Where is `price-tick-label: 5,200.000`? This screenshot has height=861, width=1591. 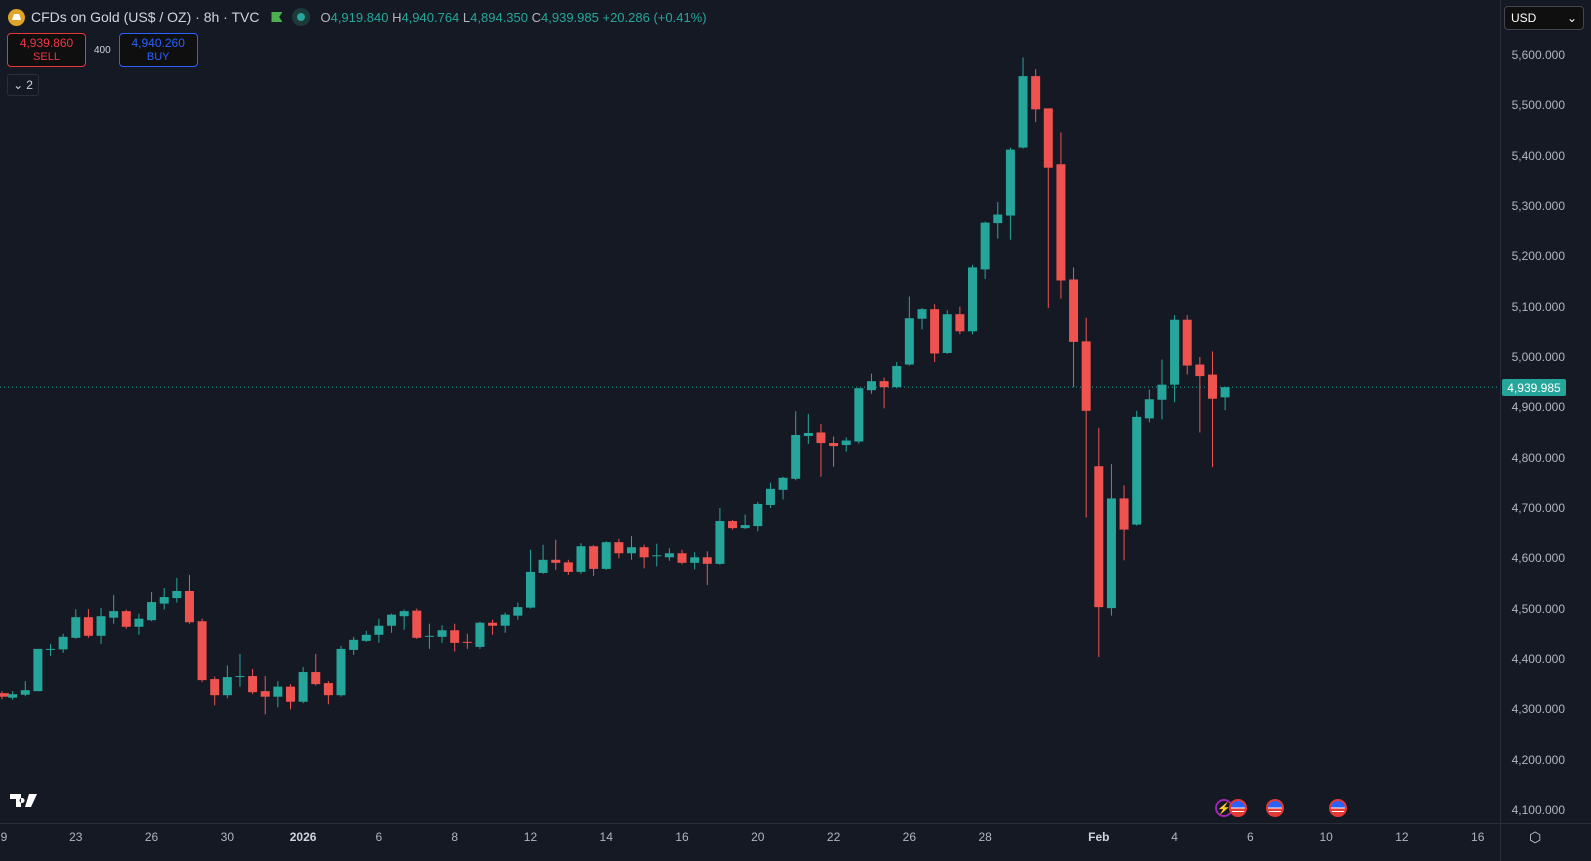 price-tick-label: 5,200.000 is located at coordinates (1538, 256).